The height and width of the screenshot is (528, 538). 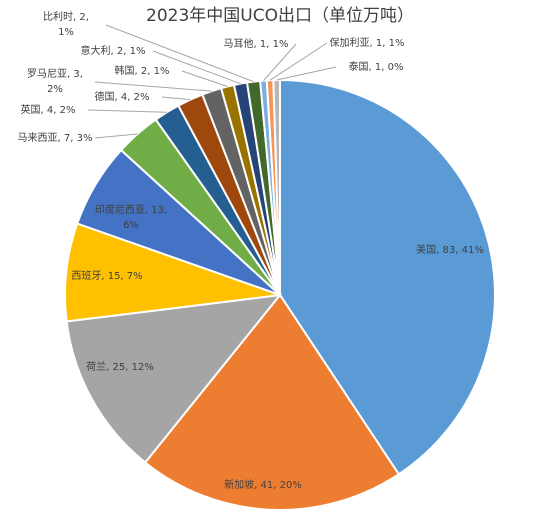 I want to click on data-label: 1%, so click(x=66, y=32).